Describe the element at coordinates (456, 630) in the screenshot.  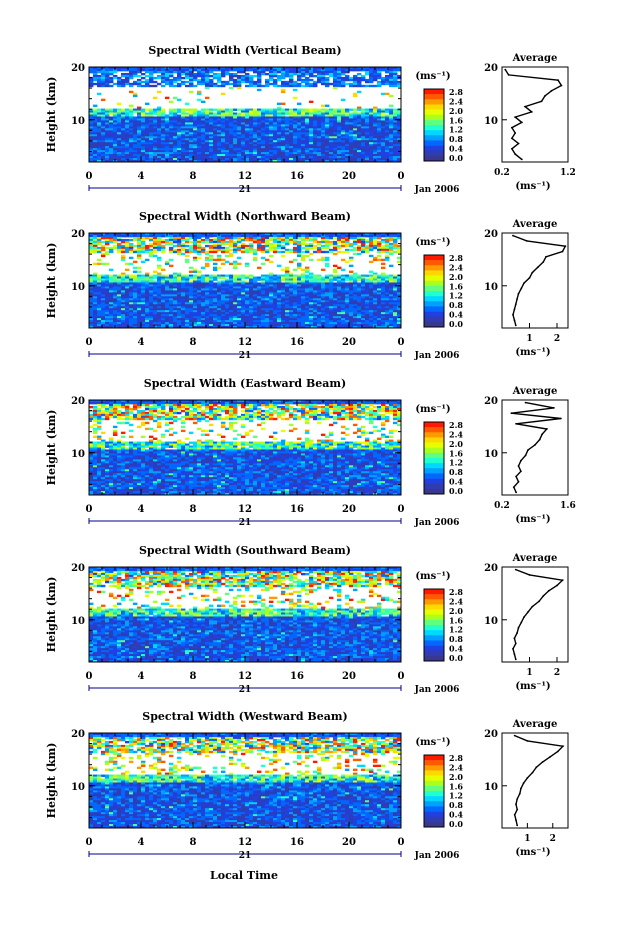
I see `colorbar-tick-label: 1.2` at that location.